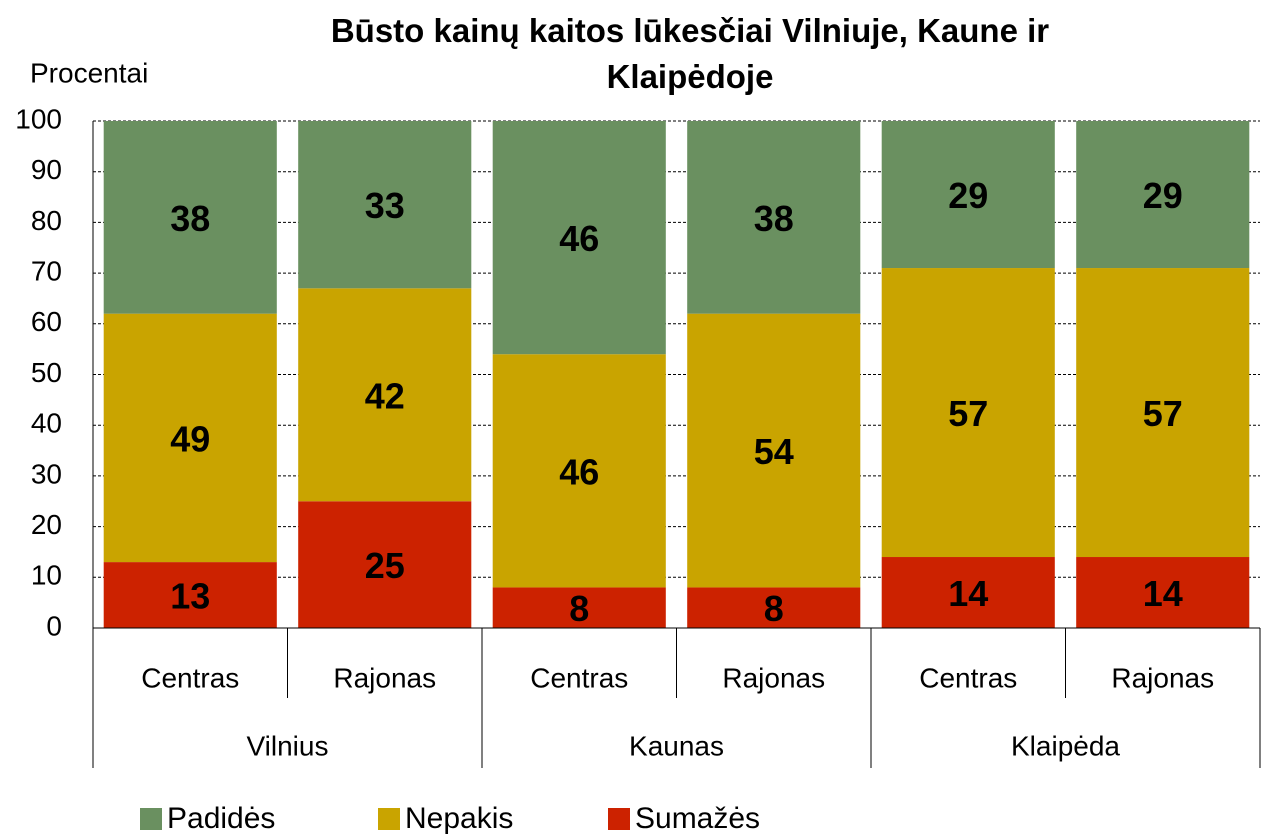  I want to click on legend-label: Padidės, so click(221, 818).